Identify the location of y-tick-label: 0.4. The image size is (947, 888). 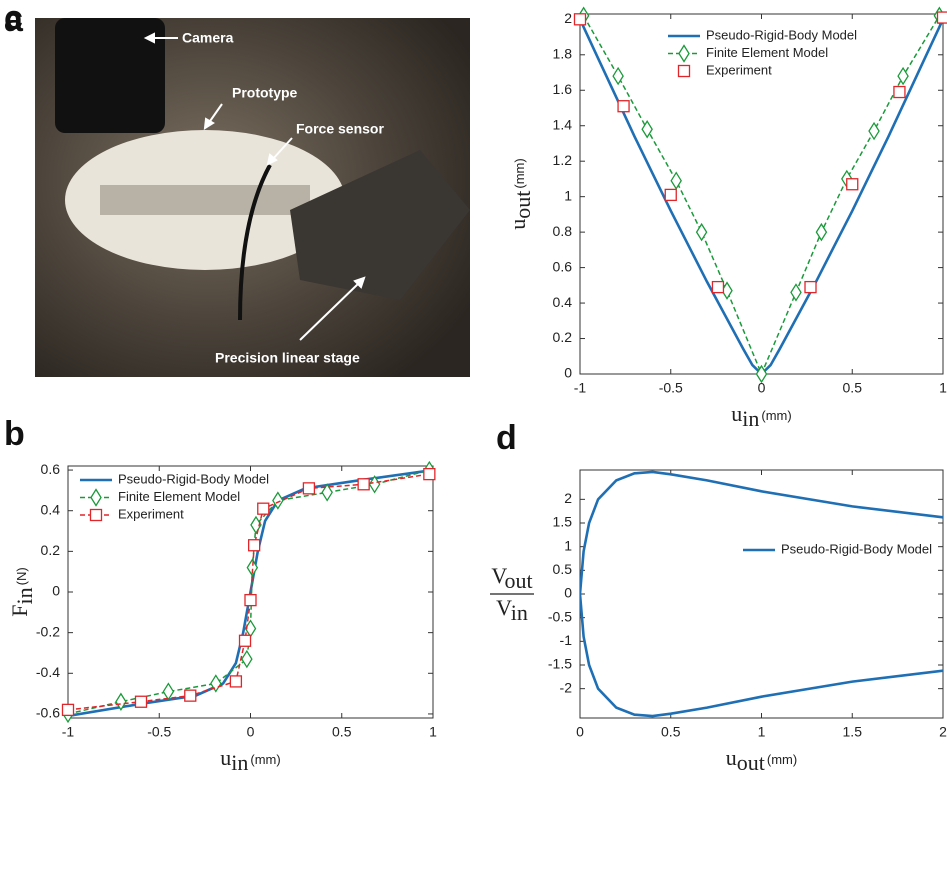
(563, 302).